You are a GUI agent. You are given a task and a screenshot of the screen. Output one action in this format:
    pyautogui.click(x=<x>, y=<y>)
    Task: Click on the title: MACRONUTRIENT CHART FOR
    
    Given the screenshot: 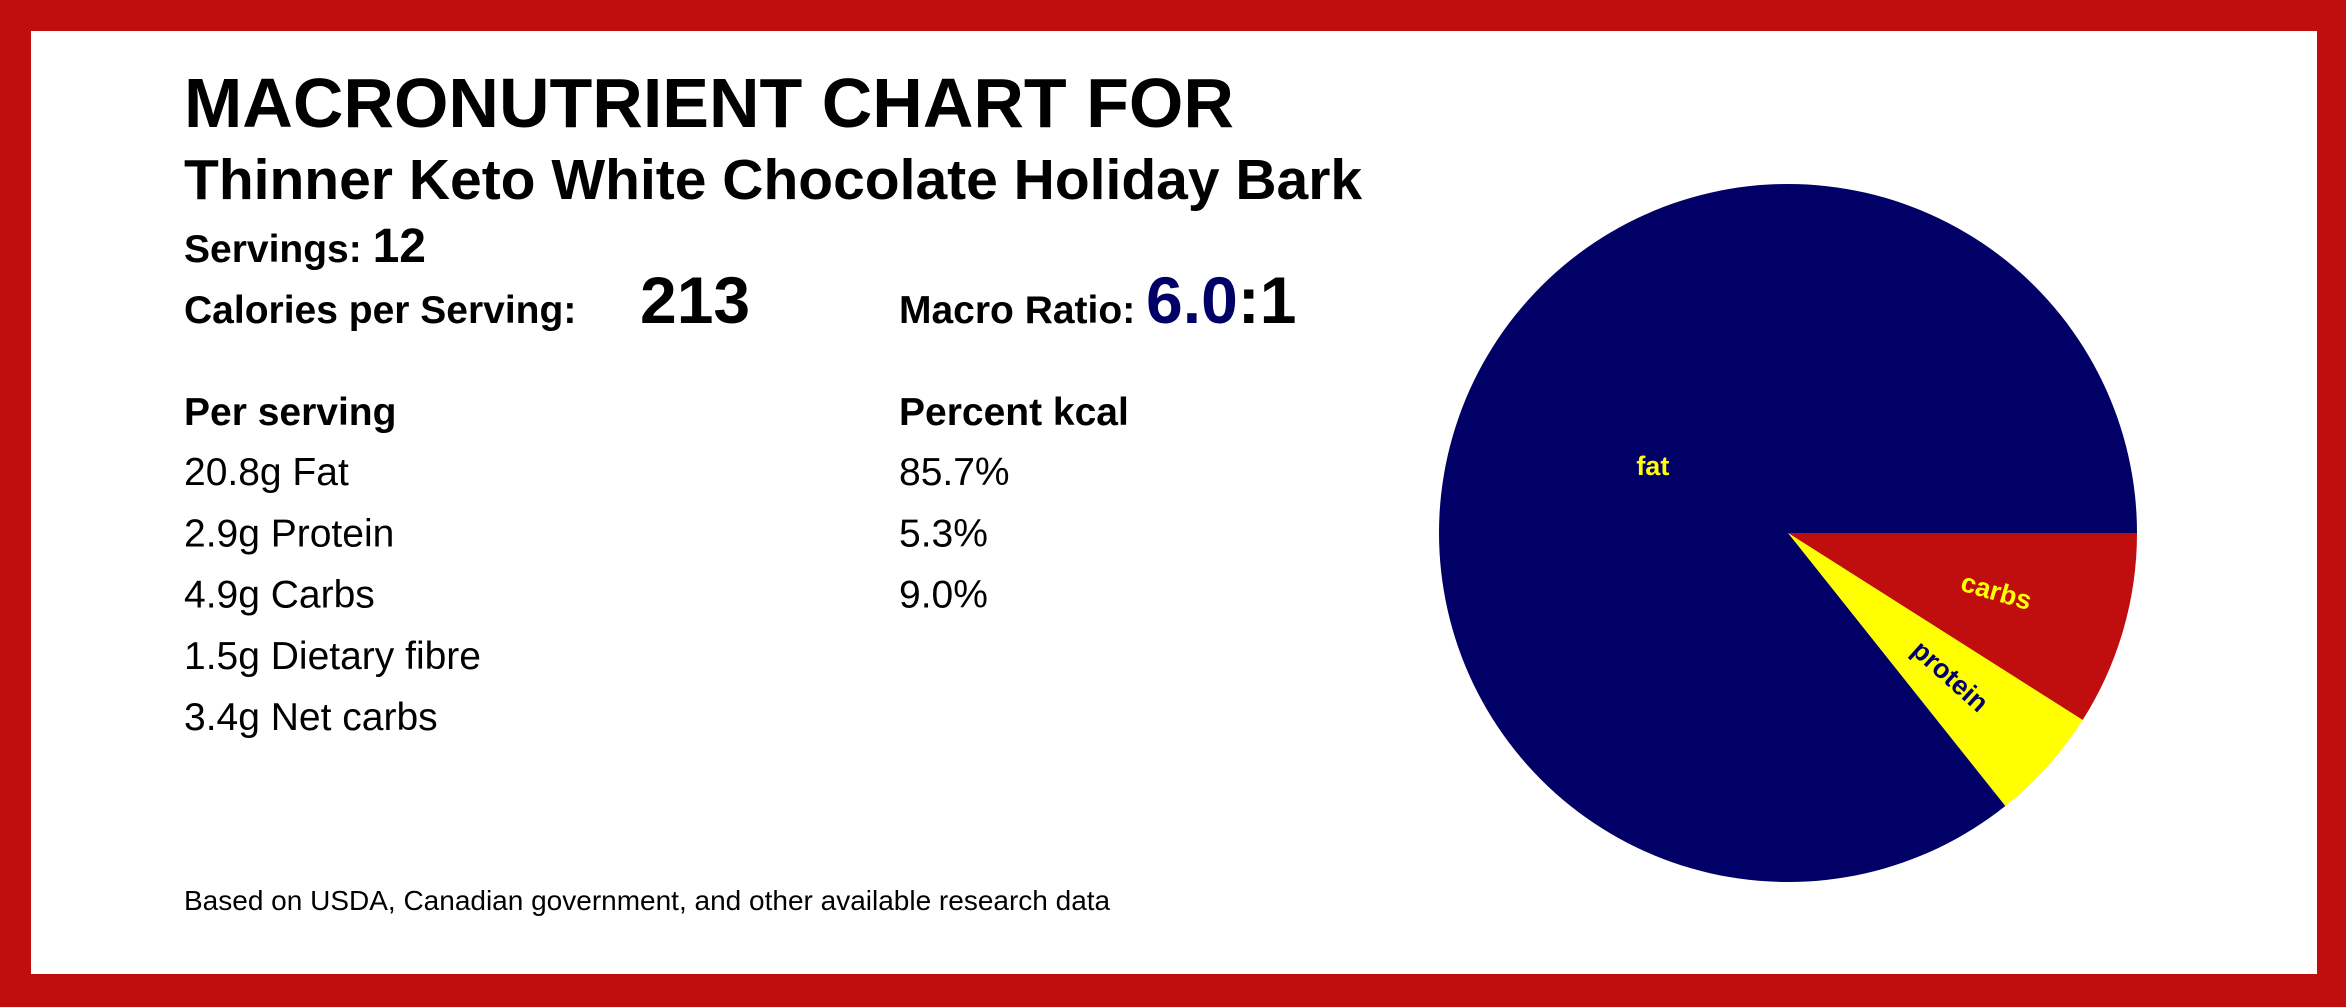 What is the action you would take?
    pyautogui.click(x=709, y=103)
    